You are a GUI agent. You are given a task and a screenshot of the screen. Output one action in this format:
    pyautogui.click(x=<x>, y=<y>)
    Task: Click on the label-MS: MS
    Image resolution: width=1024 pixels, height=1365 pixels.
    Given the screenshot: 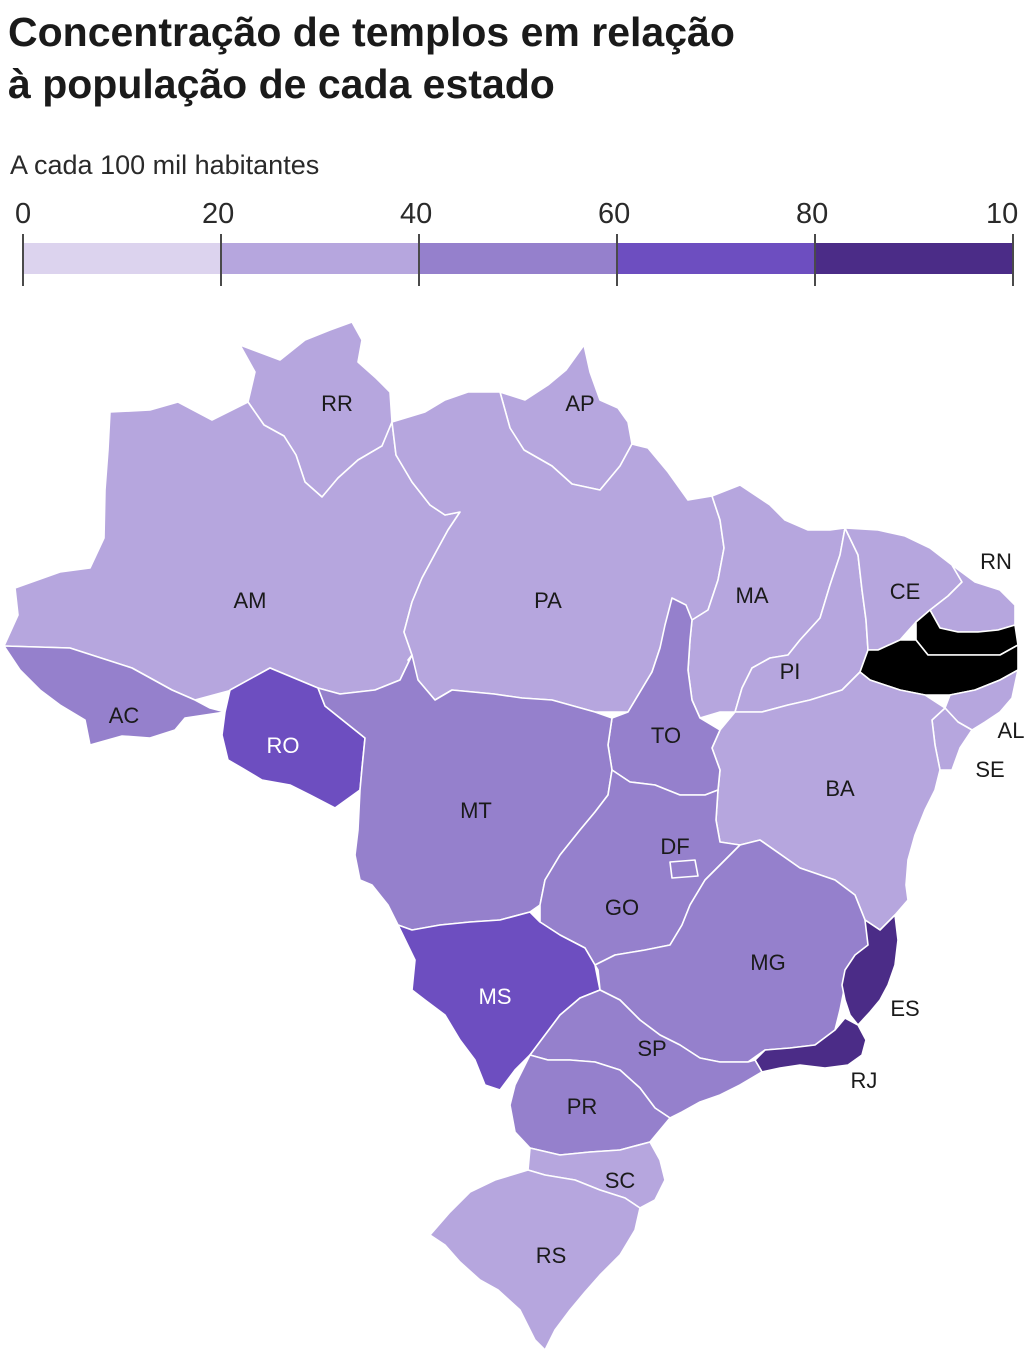 What is the action you would take?
    pyautogui.click(x=495, y=996)
    